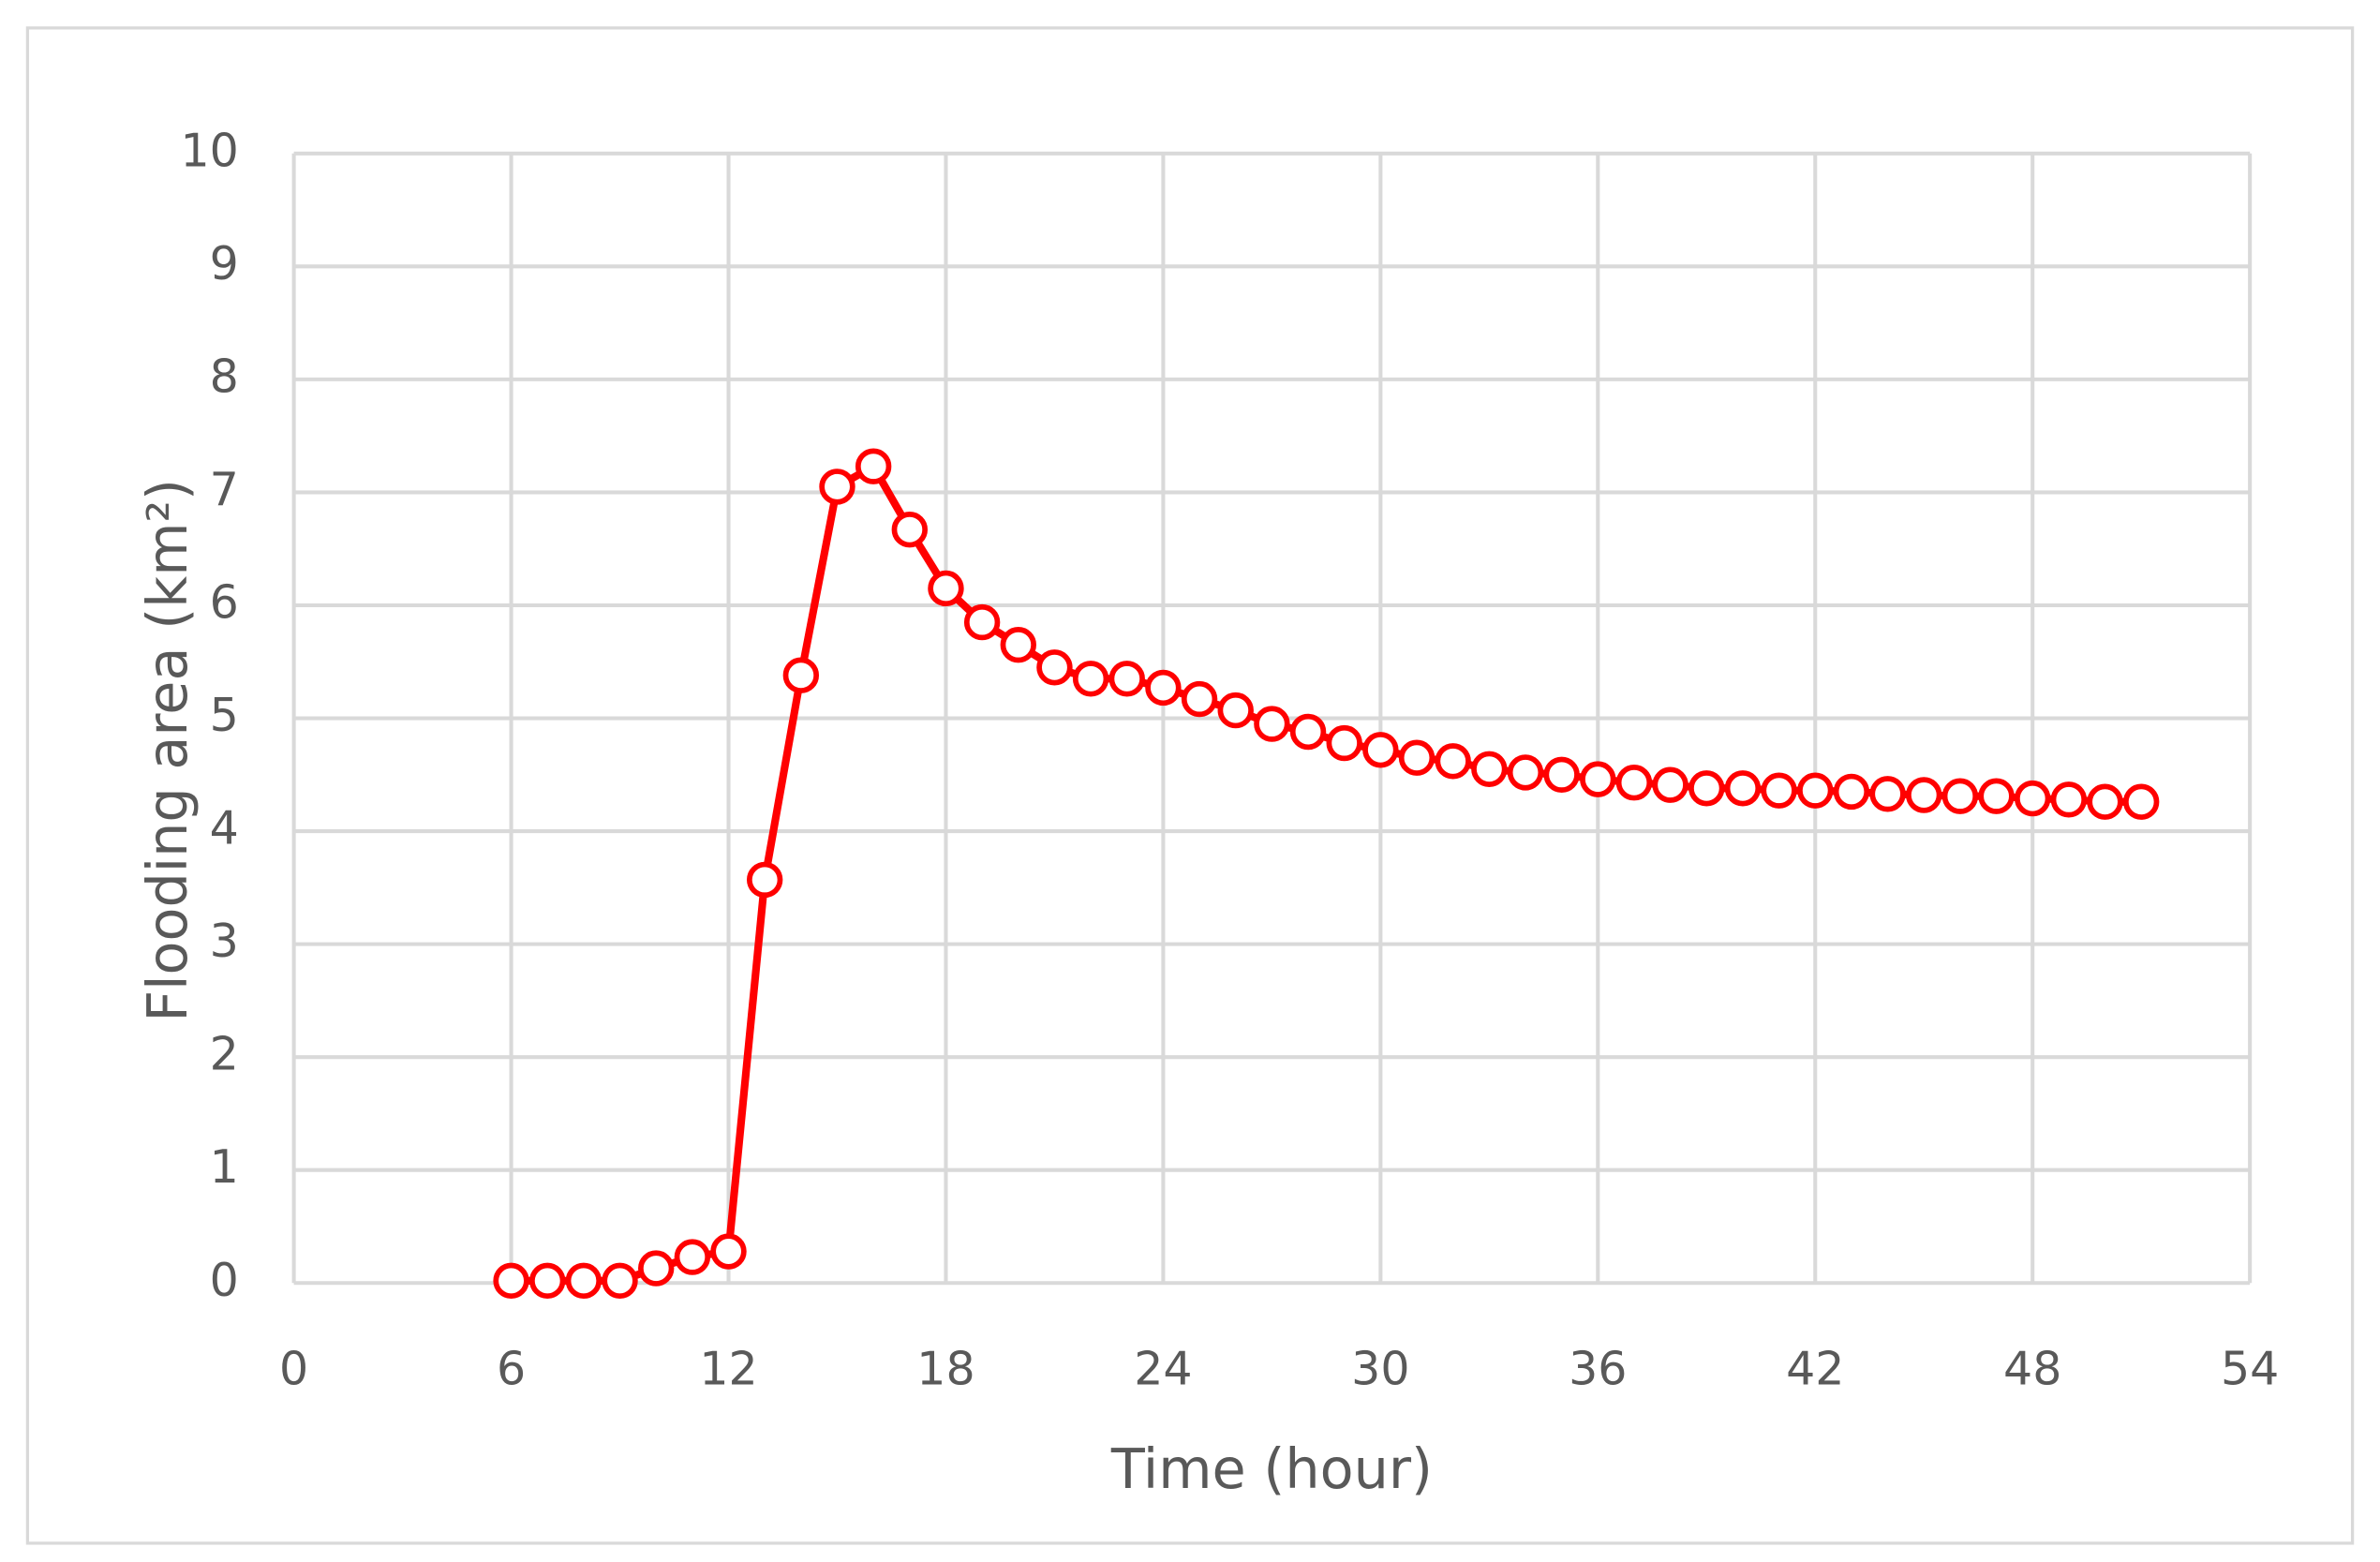  I want to click on y-tick-label: 3, so click(224, 941).